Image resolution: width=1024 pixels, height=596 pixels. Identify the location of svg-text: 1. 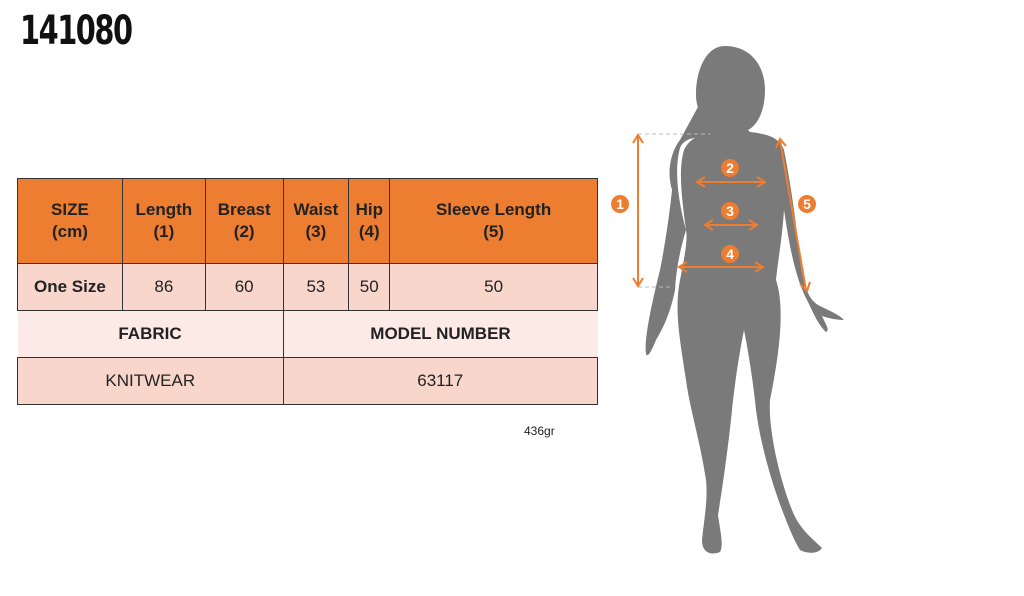
(620, 204).